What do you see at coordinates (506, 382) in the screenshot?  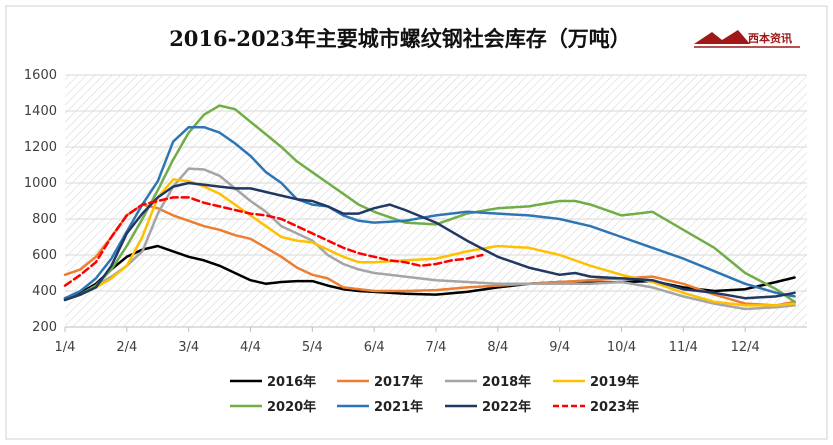 I see `legend-label: 2018年` at bounding box center [506, 382].